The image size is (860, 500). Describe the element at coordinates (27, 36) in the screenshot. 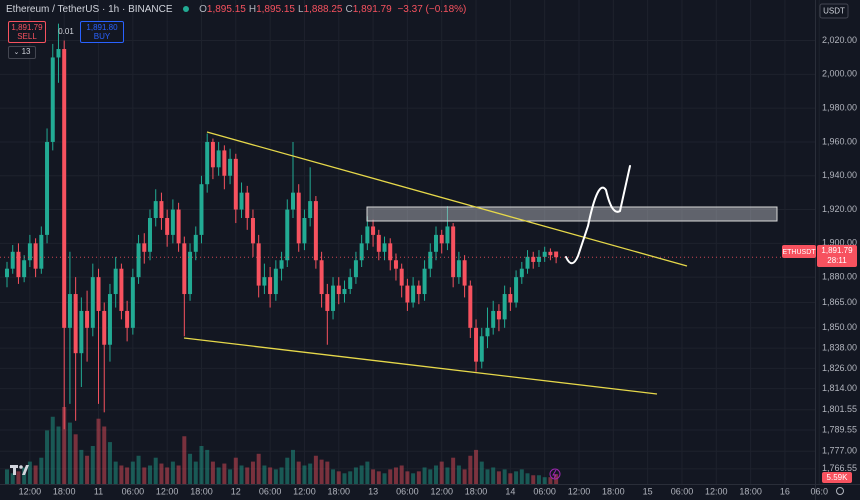

I see `sell-label: SELL` at that location.